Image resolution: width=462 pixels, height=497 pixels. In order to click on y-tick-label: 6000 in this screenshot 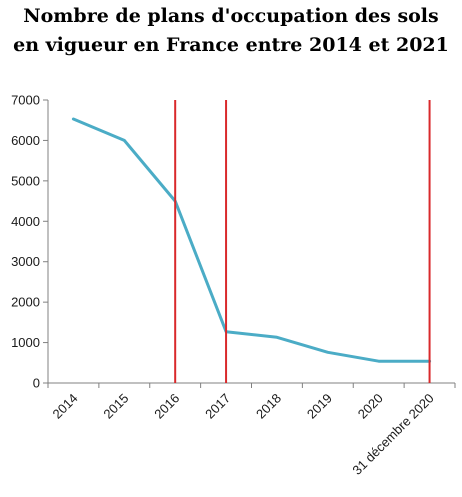, I will do `click(25, 140)`.